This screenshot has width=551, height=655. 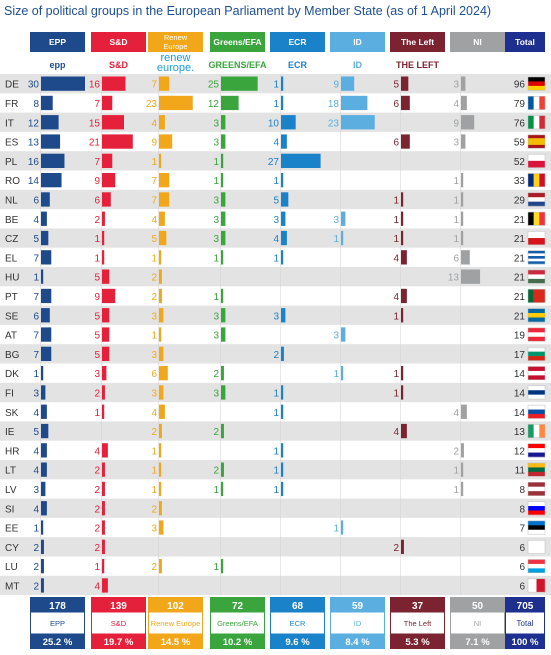 What do you see at coordinates (103, 238) in the screenshot?
I see `bar-cz-s-d` at bounding box center [103, 238].